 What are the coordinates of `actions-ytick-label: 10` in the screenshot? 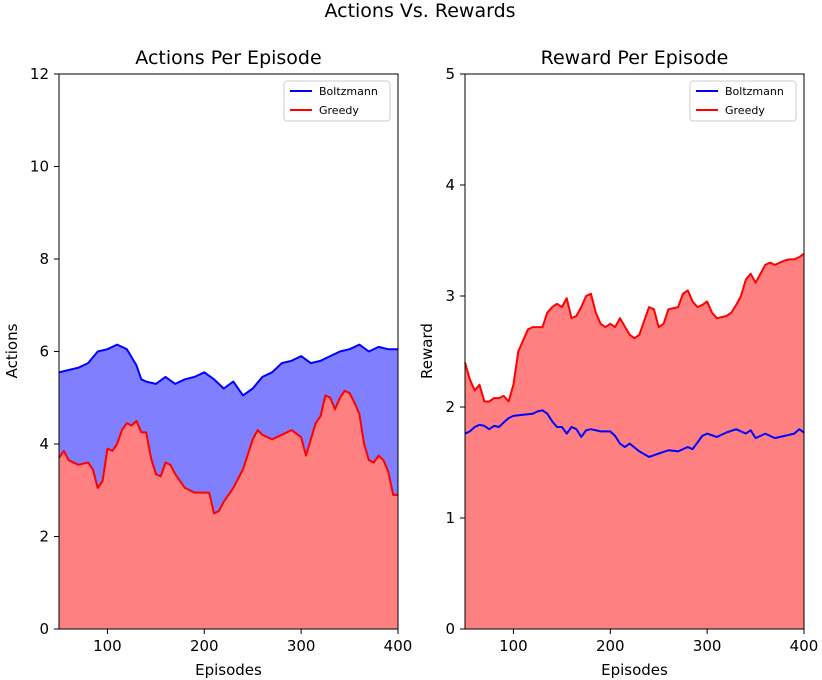 It's located at (39, 167).